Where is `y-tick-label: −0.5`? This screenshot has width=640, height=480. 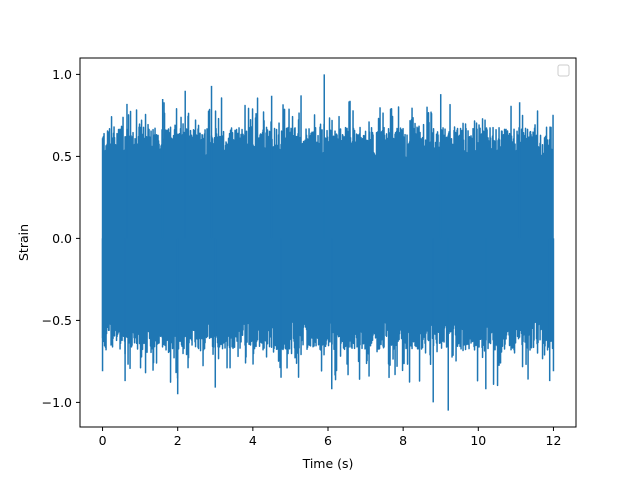
y-tick-label: −0.5 is located at coordinates (57, 320).